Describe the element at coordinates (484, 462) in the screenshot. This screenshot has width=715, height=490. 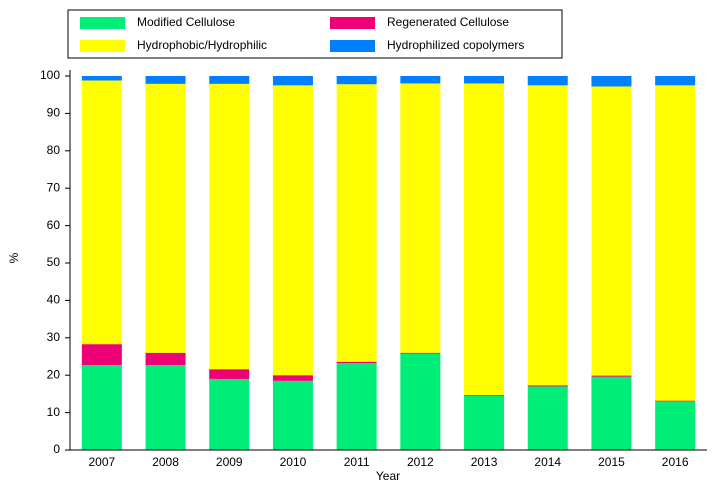
I see `x-tick-label: 2013` at that location.